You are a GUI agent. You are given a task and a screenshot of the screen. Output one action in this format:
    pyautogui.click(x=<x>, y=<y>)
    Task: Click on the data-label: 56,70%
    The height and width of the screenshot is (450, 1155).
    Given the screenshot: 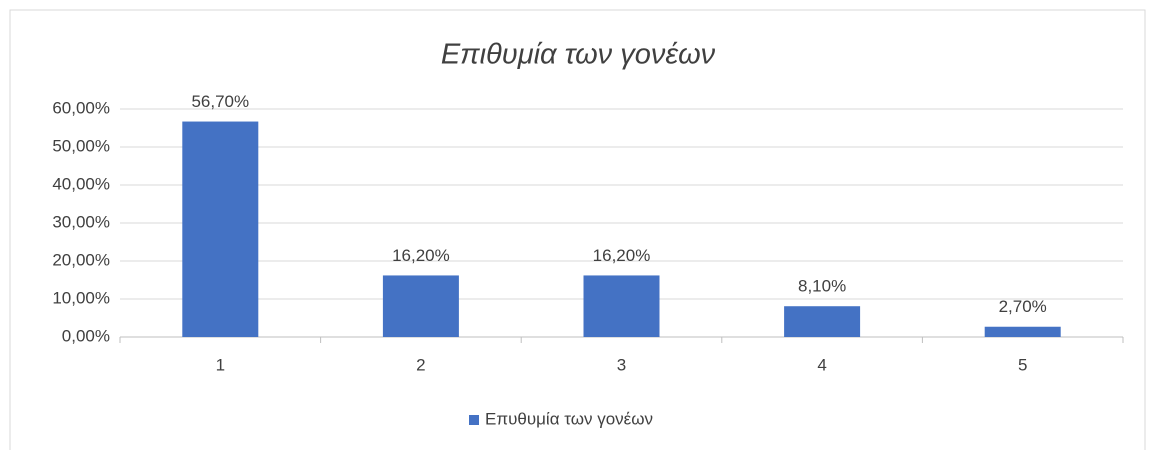 What is the action you would take?
    pyautogui.click(x=220, y=101)
    